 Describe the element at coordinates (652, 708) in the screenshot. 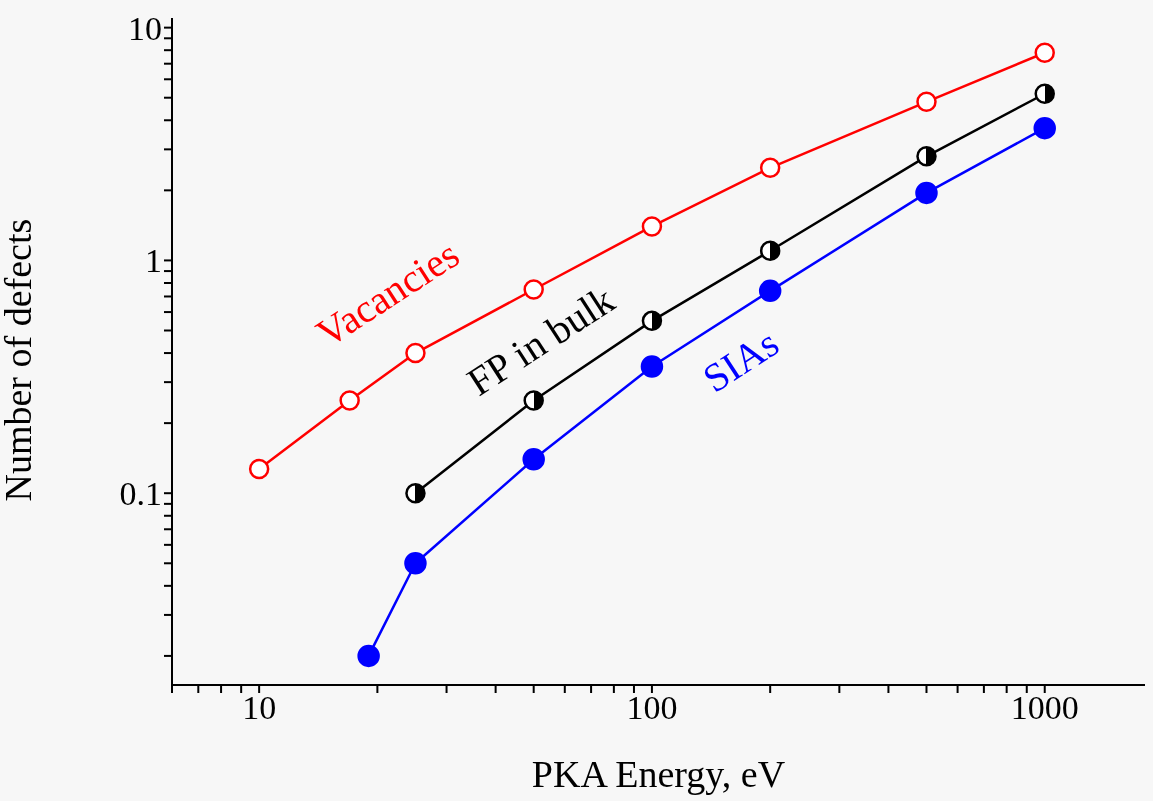

I see `x-tick-label: 100` at that location.